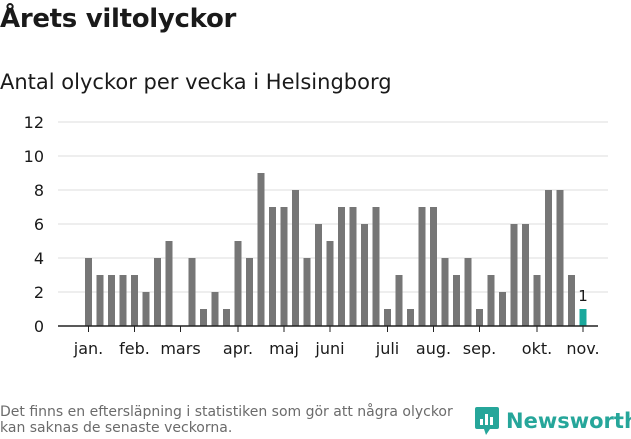 This screenshot has height=439, width=631. I want to click on brand-name: Newsworthy, so click(568, 421).